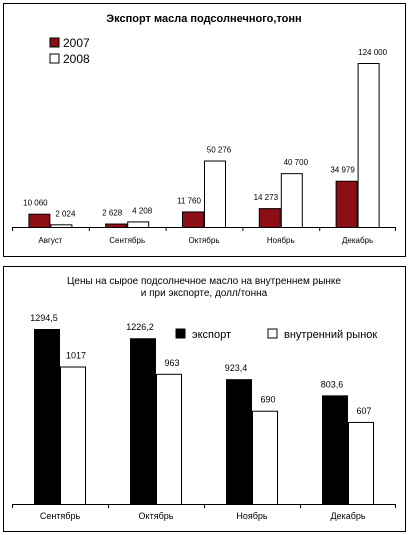  Describe the element at coordinates (140, 327) in the screenshot. I see `data-label-экспорт: 1226,2` at that location.